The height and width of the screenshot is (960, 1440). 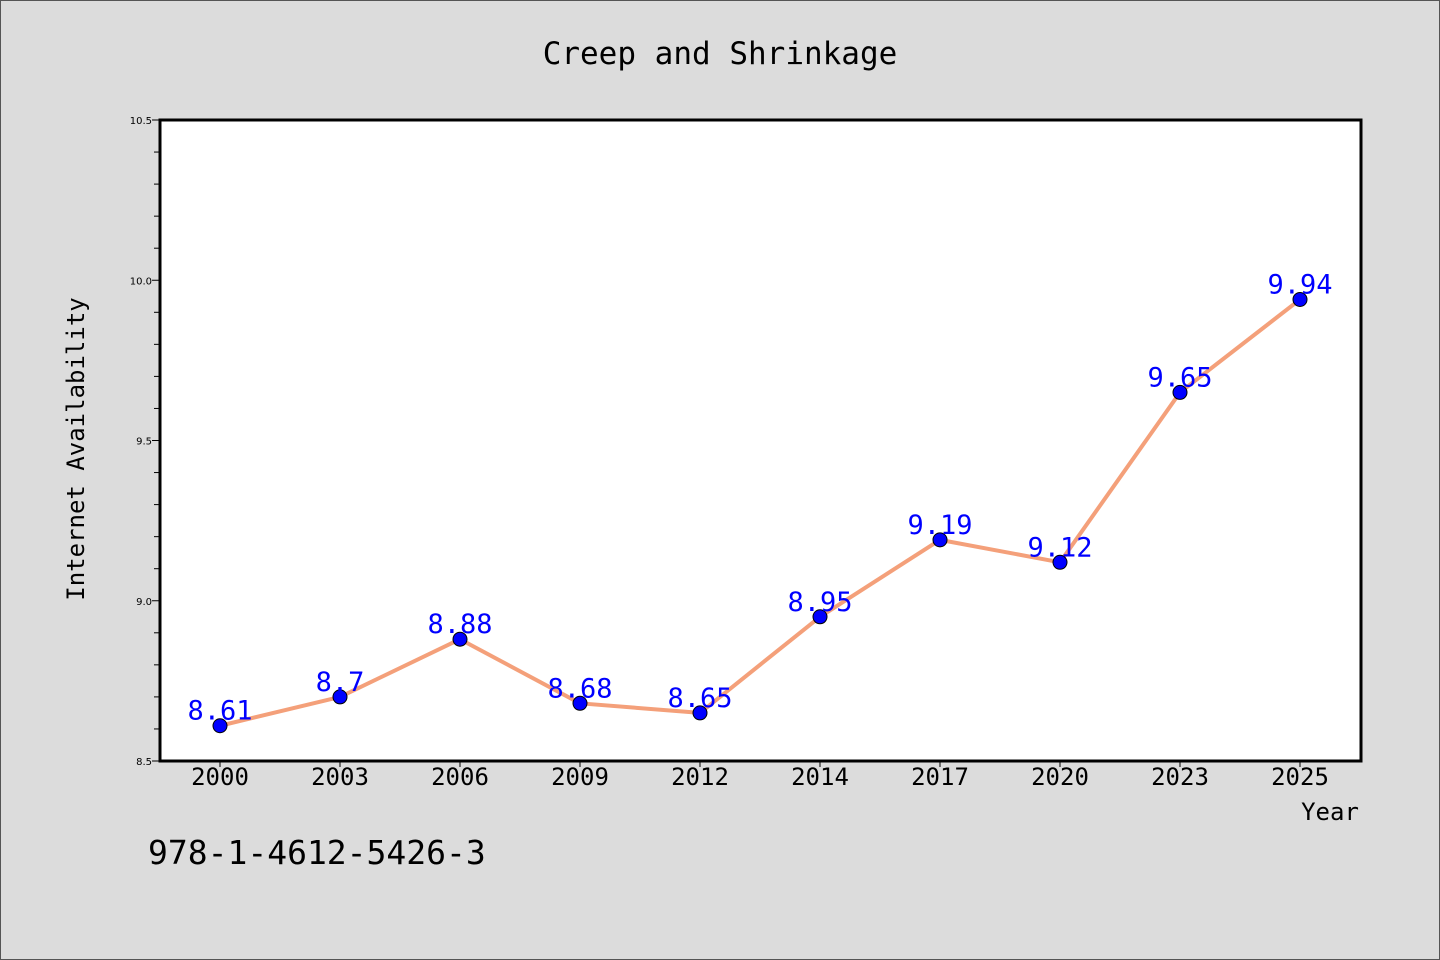 I want to click on y-axis-label: Internet Availability, so click(x=76, y=448).